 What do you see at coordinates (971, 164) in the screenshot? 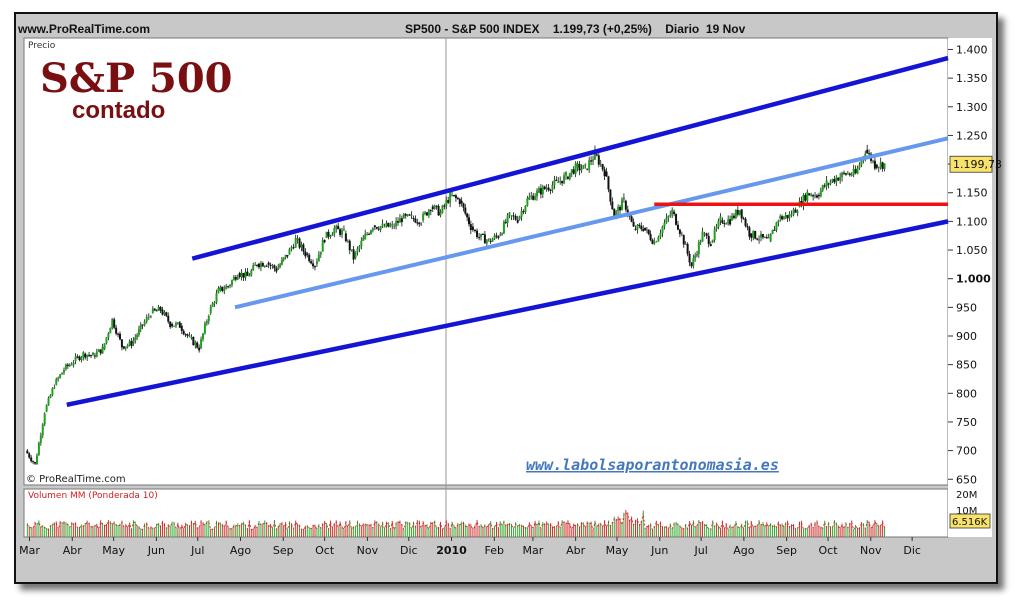
I see `last-value-badge` at bounding box center [971, 164].